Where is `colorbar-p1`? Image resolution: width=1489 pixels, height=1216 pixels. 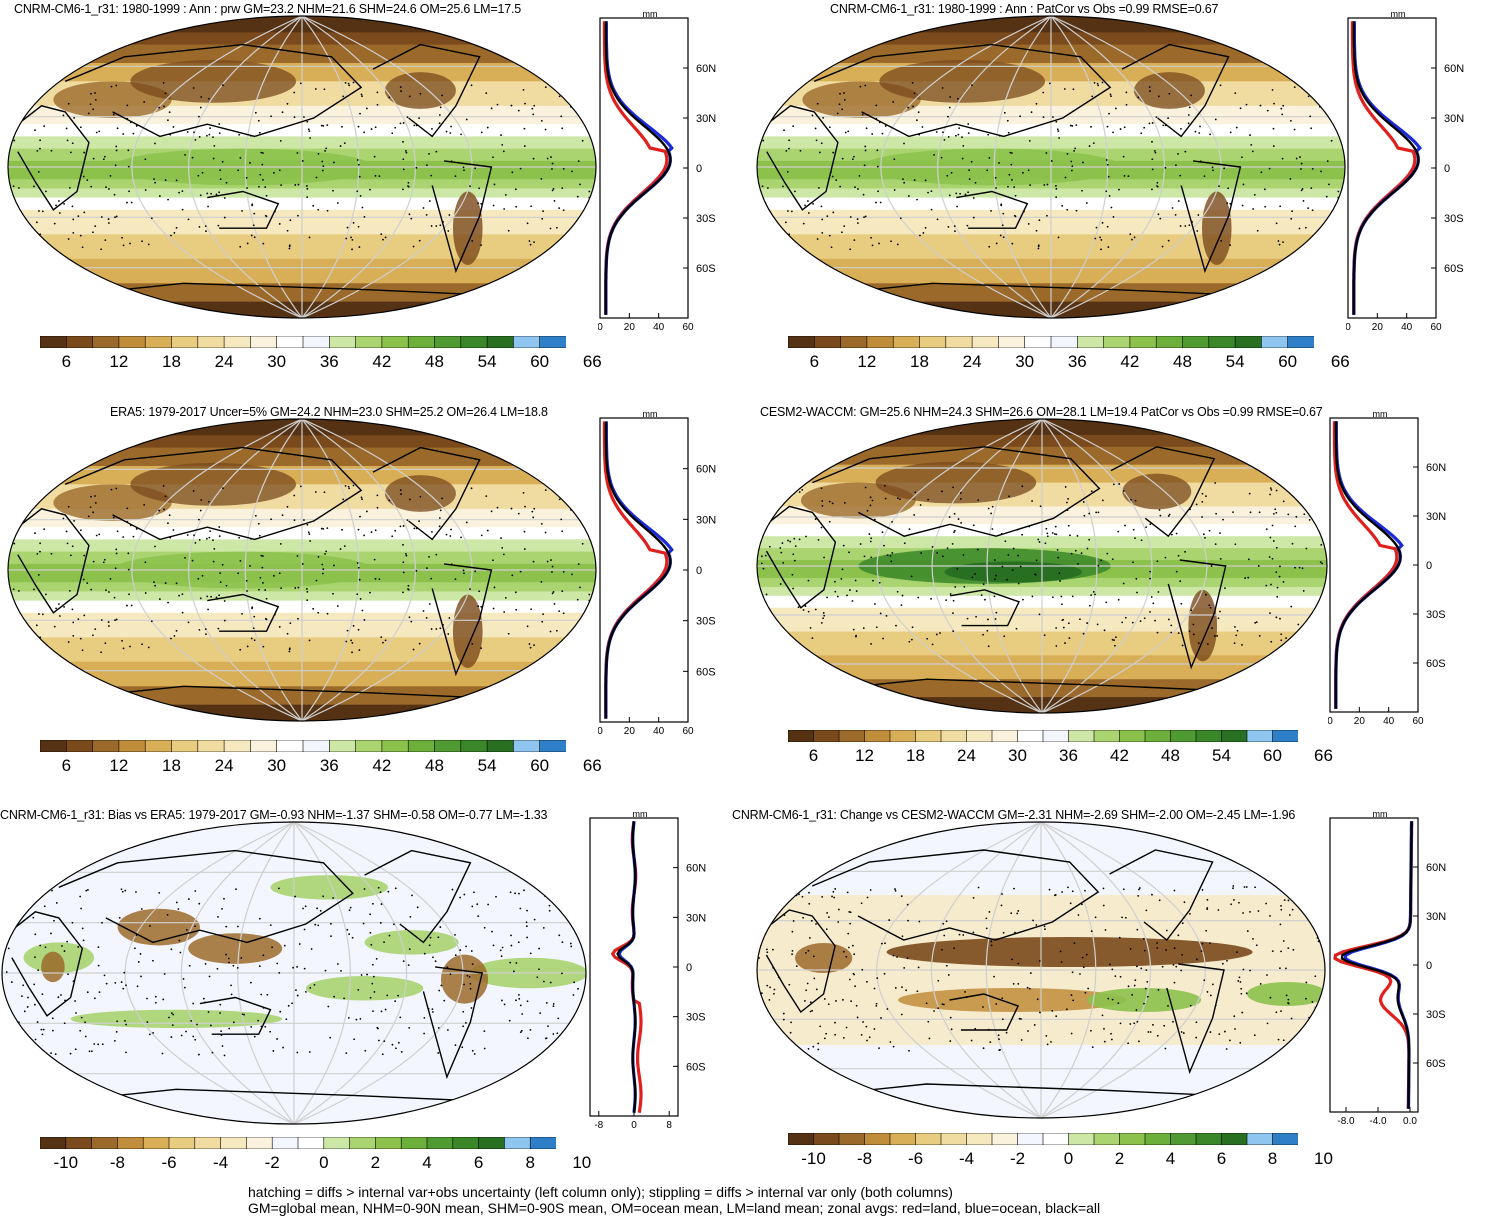
colorbar-p1 is located at coordinates (303, 342).